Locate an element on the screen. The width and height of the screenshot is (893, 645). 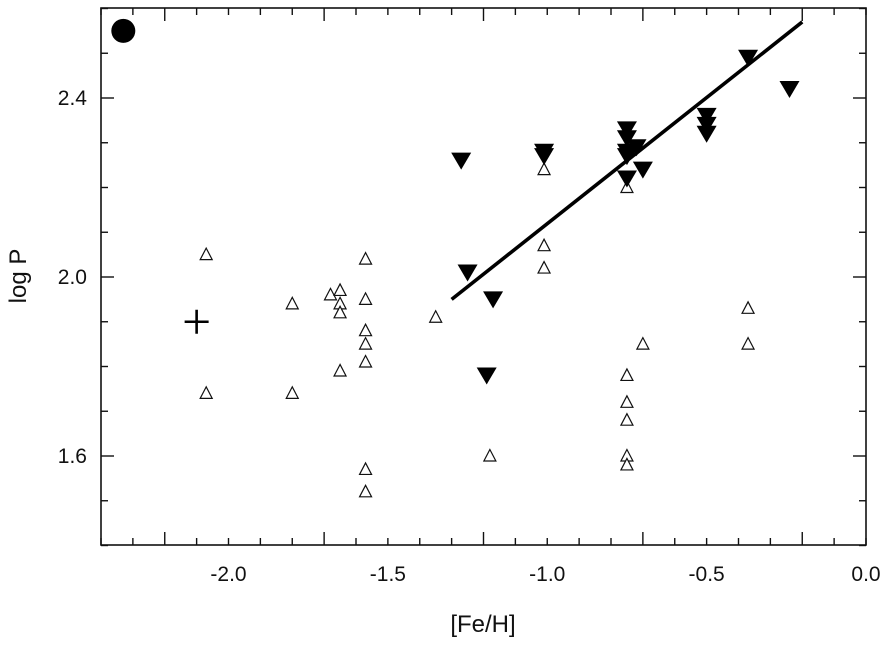
y-tick-label: 1.6 is located at coordinates (72, 456).